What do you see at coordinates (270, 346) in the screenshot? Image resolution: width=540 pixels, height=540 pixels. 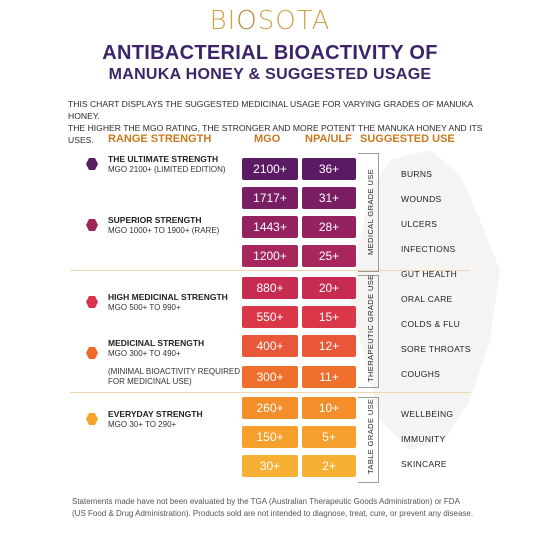 I see `mgo-cell: 400+` at bounding box center [270, 346].